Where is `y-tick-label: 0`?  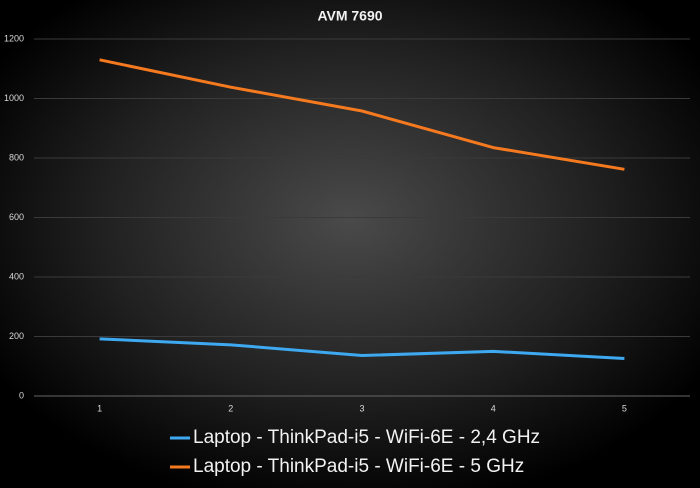
y-tick-label: 0 is located at coordinates (21, 395).